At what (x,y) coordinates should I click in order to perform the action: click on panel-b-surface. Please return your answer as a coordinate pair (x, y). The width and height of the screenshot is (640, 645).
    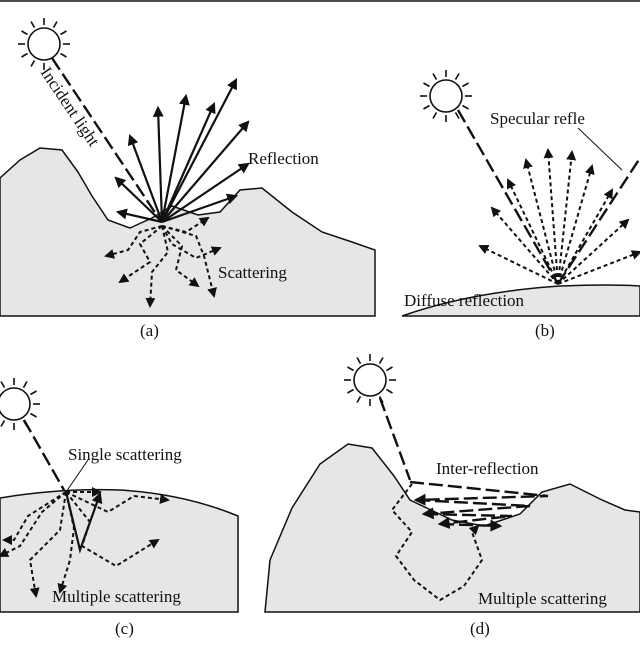
    Looking at the image, I should click on (520, 300).